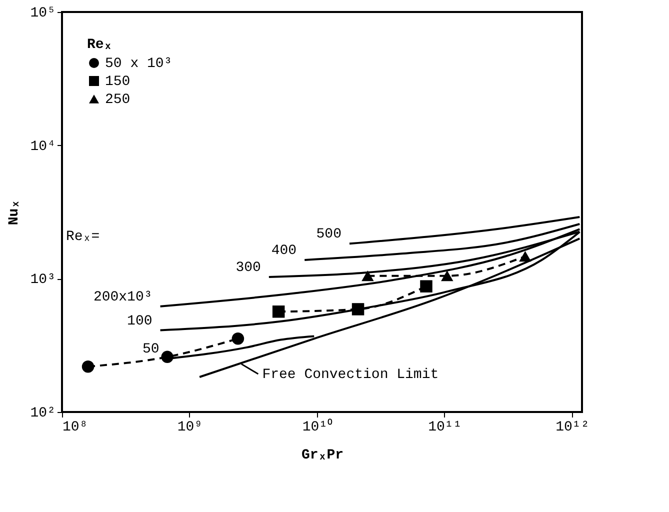 Image resolution: width=669 pixels, height=512 pixels. What do you see at coordinates (117, 82) in the screenshot?
I see `legend-label: 150` at bounding box center [117, 82].